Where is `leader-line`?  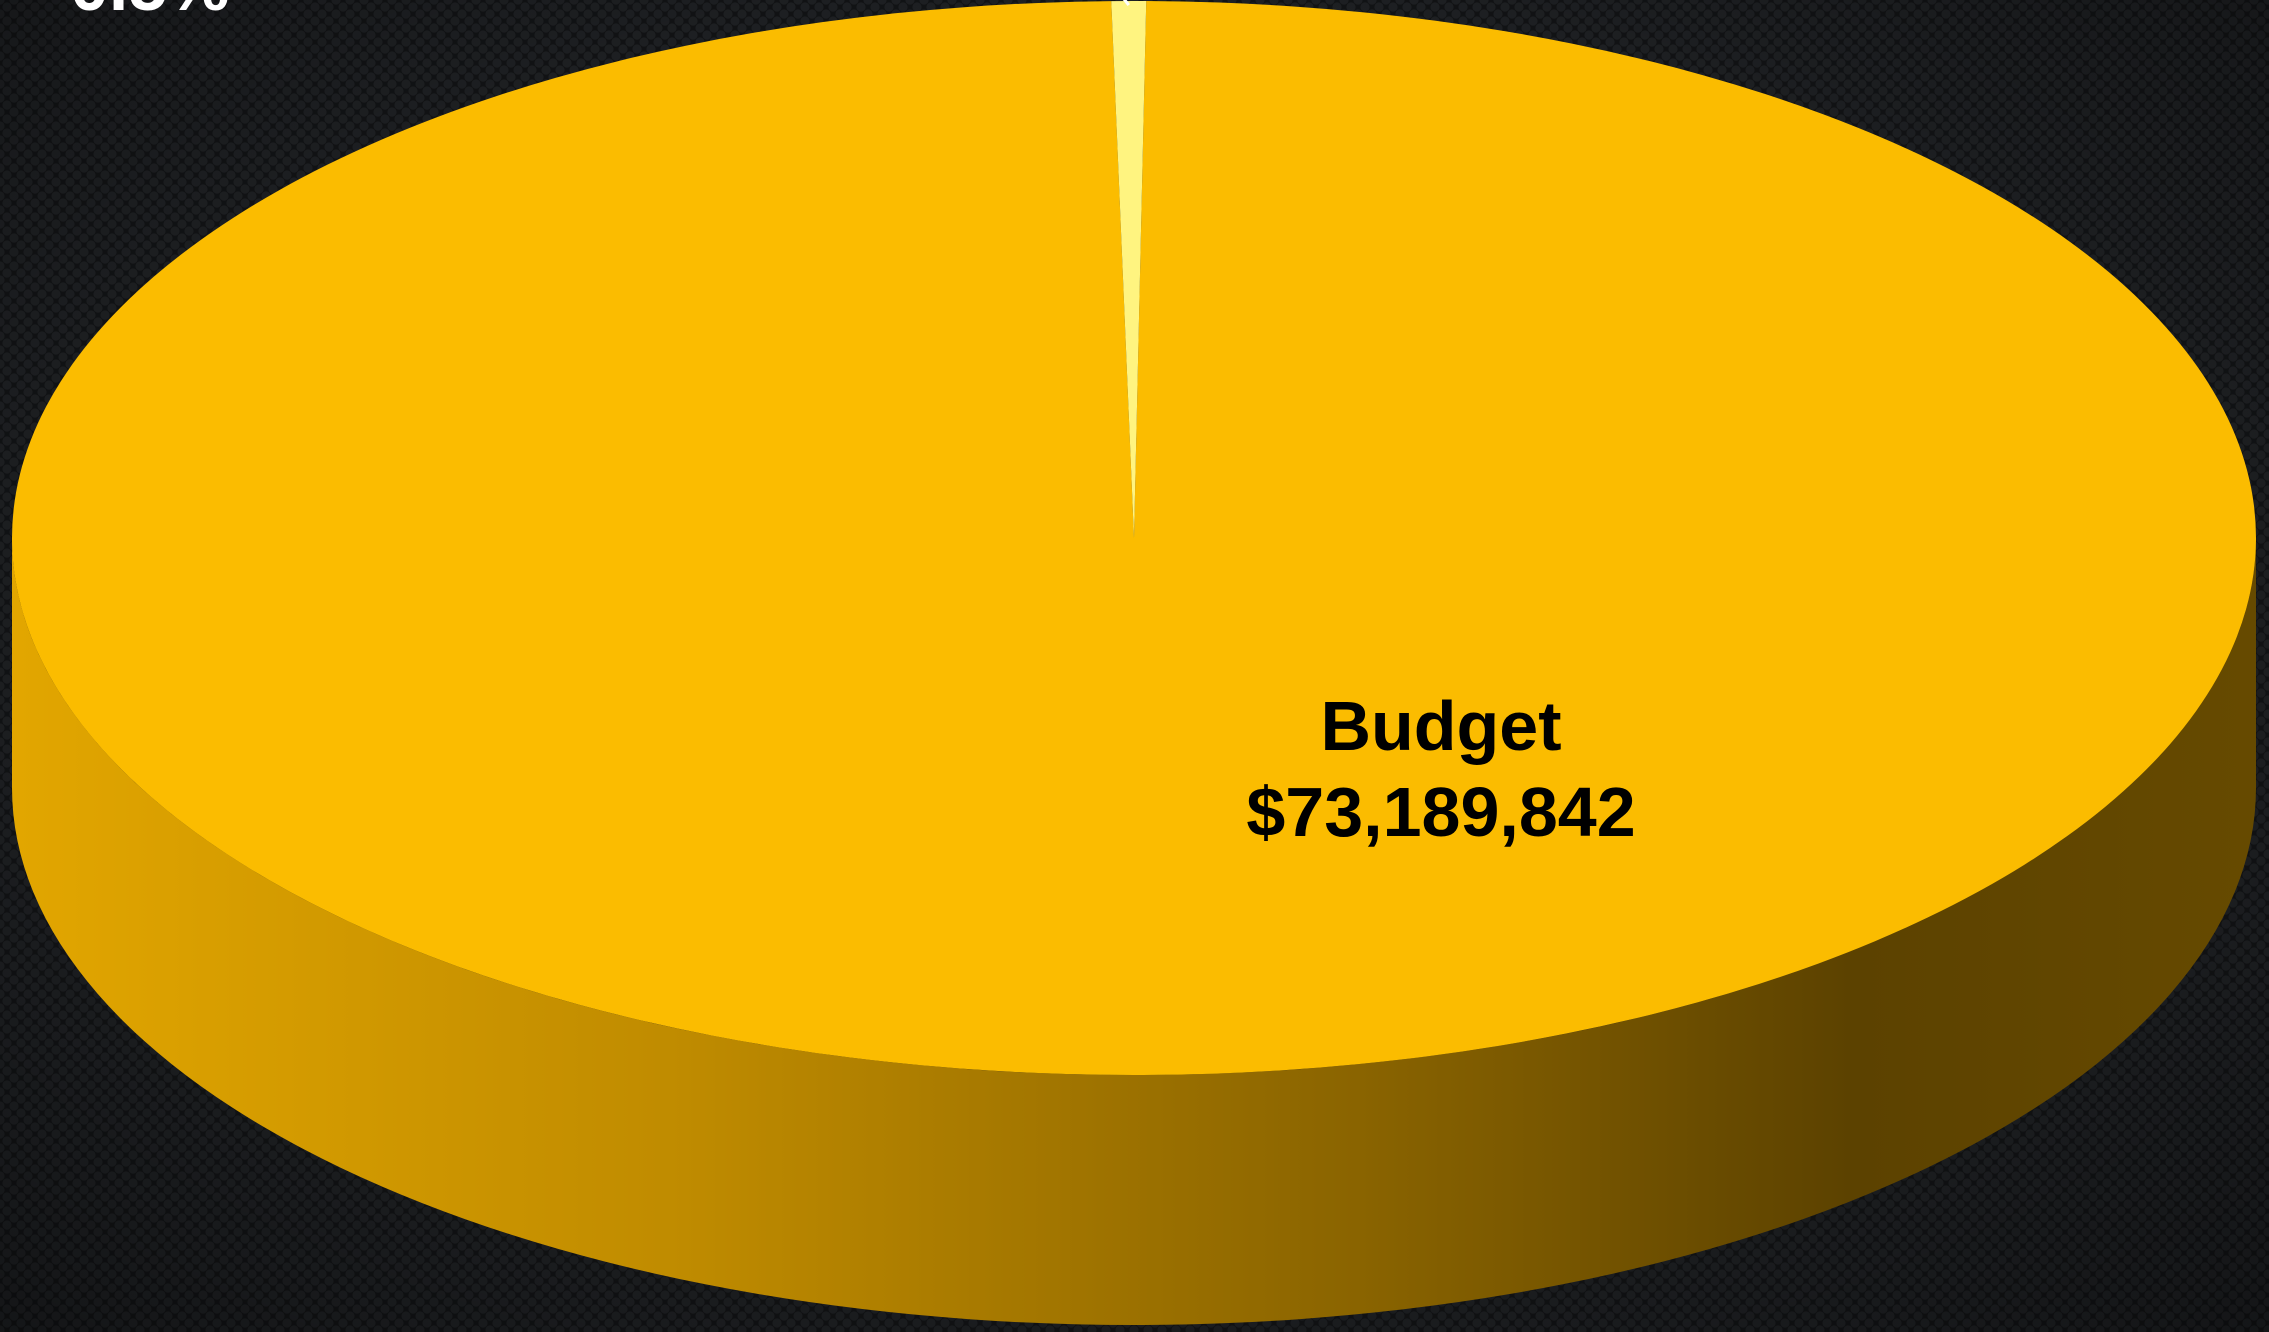
leader-line is located at coordinates (1126, 3).